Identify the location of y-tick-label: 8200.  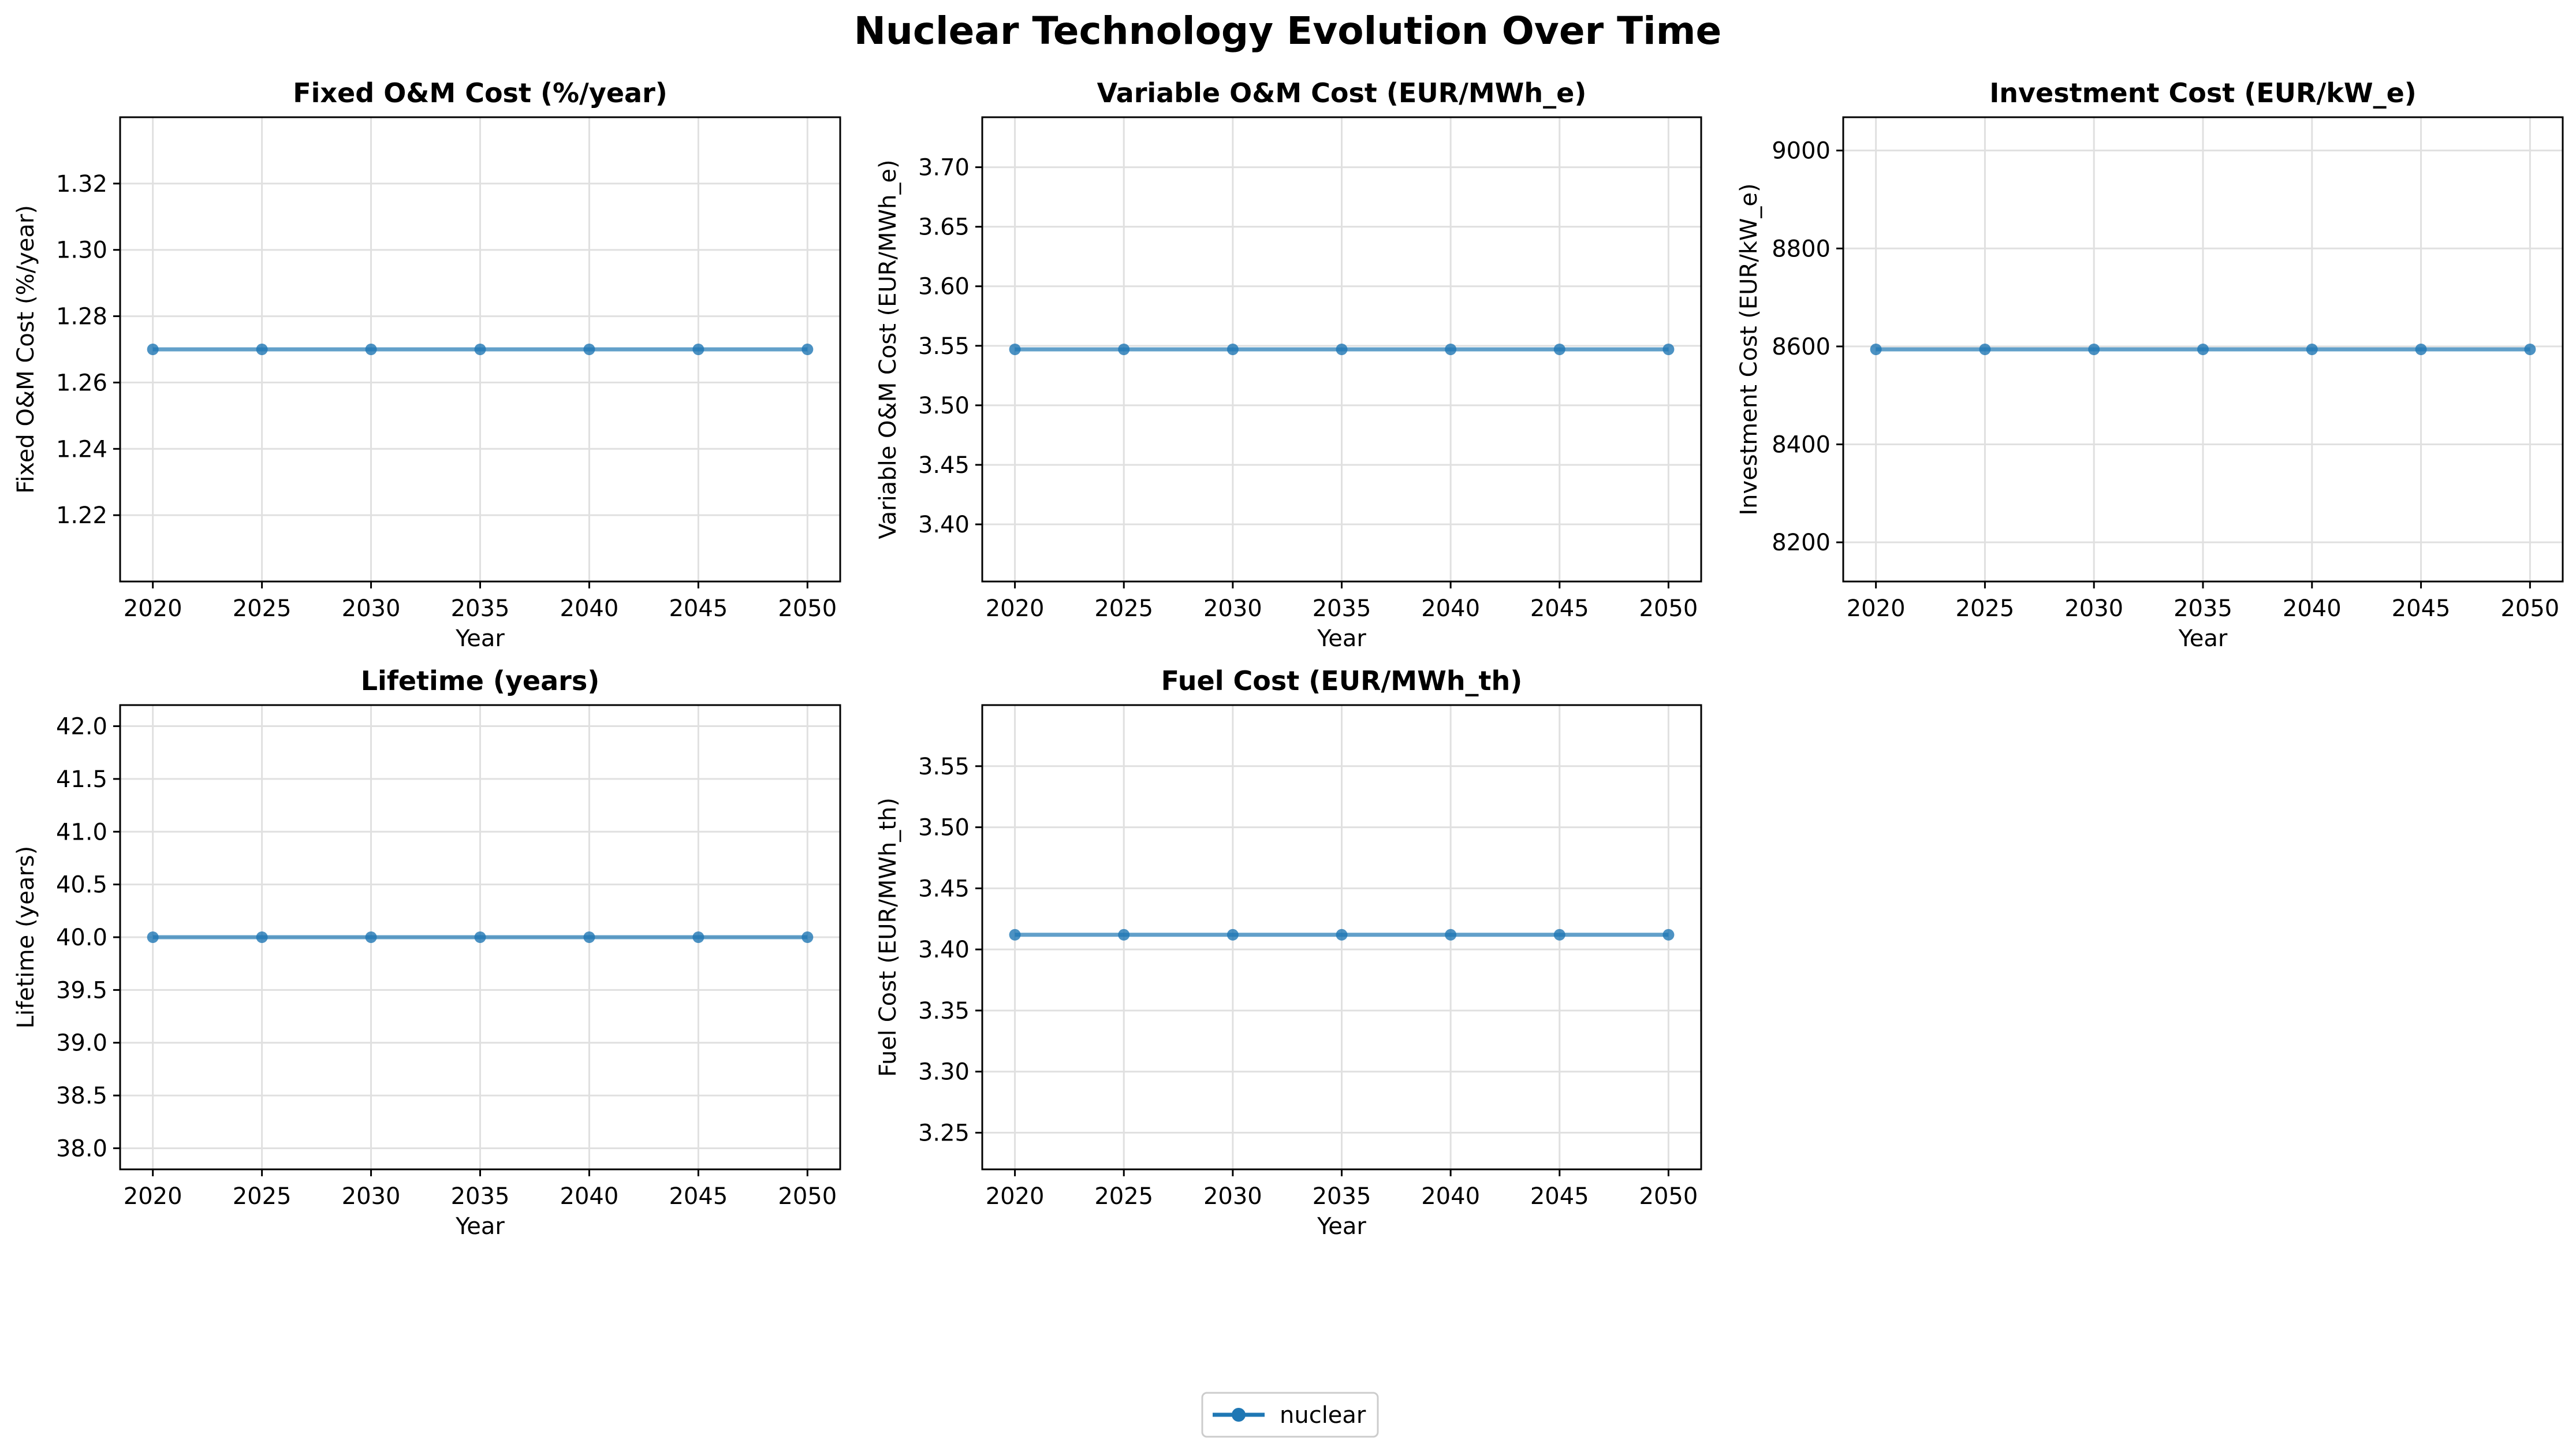
(1801, 543).